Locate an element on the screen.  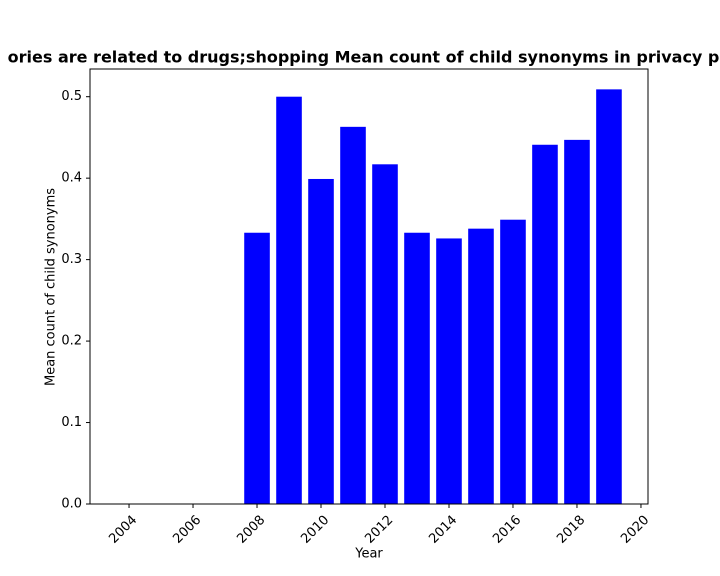
y-tick-label: 0.2 is located at coordinates (71, 341).